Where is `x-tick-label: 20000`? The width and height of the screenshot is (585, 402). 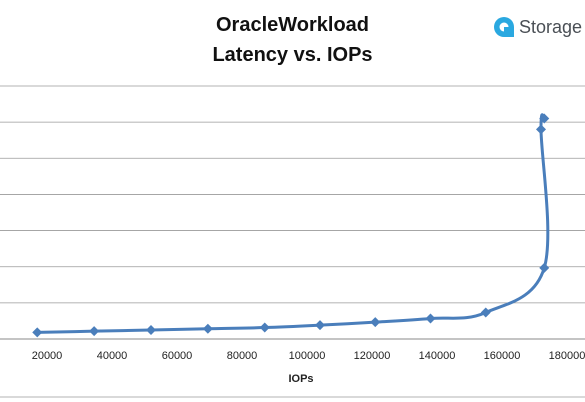
x-tick-label: 20000 is located at coordinates (47, 356).